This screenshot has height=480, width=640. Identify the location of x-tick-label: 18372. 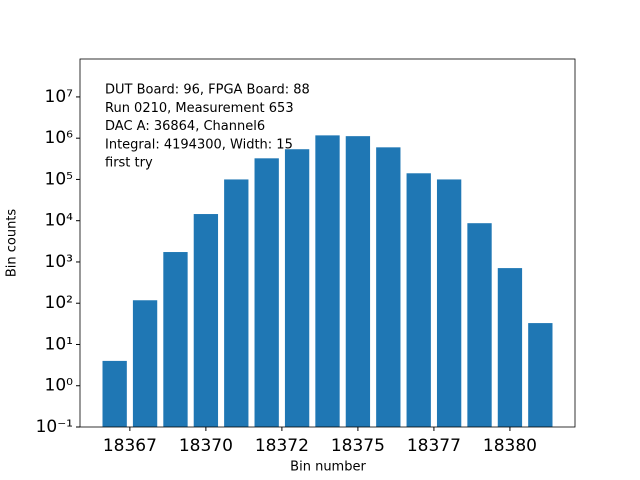
(282, 446).